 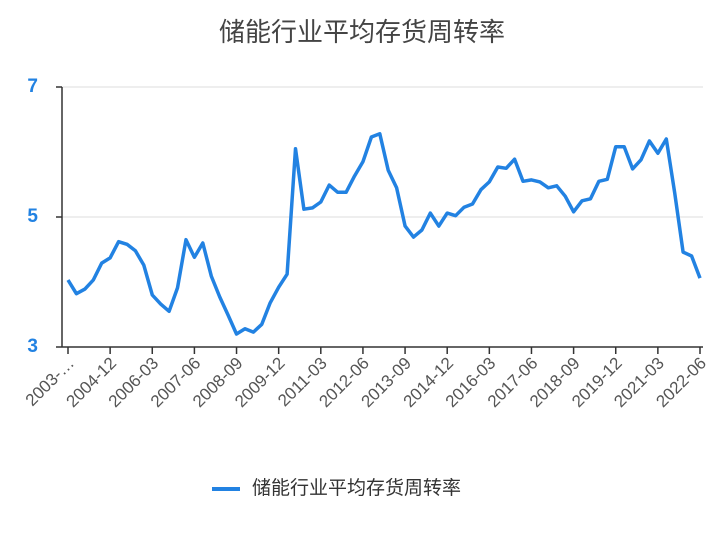 What do you see at coordinates (32, 346) in the screenshot?
I see `y-tick-label: 3` at bounding box center [32, 346].